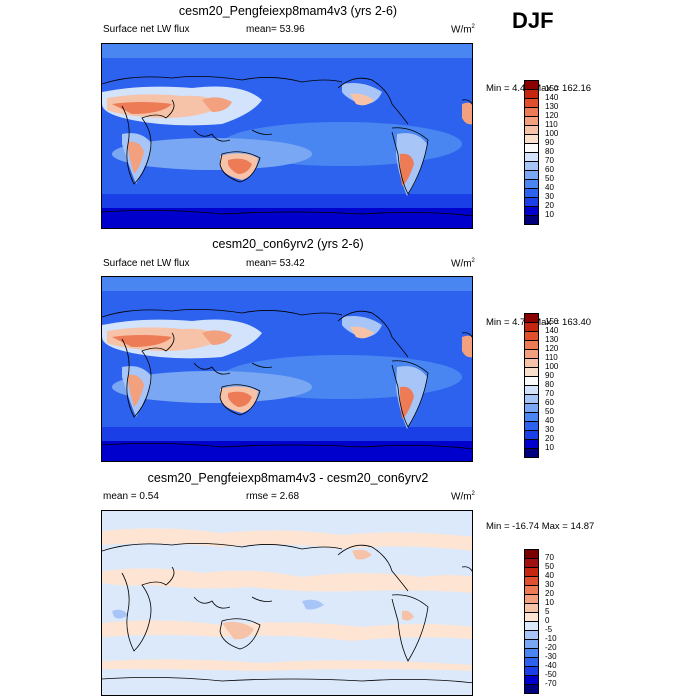  What do you see at coordinates (463, 497) in the screenshot?
I see `panel-3-units: W/m2` at bounding box center [463, 497].